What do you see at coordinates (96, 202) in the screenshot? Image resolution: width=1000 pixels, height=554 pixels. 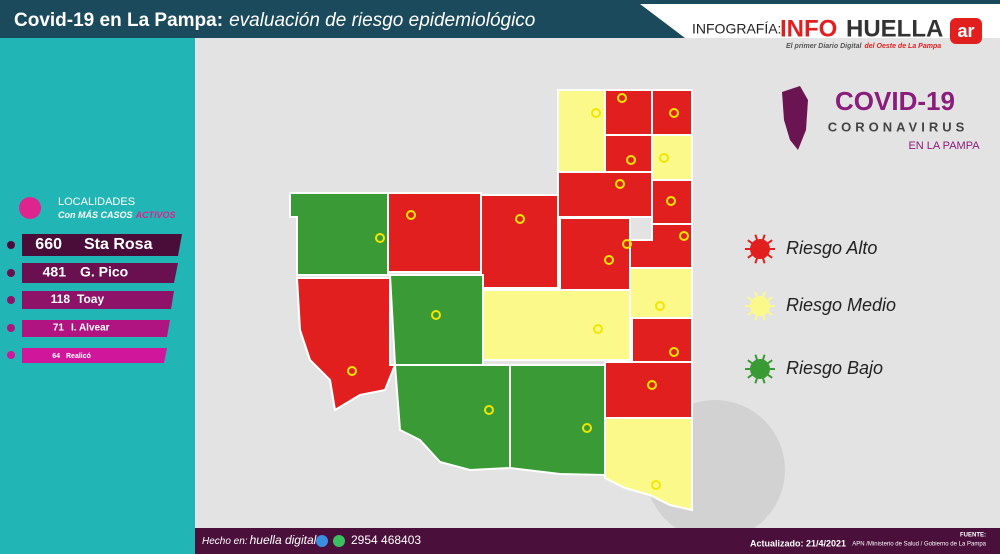 I see `ranking-title: LOCALIDADES` at bounding box center [96, 202].